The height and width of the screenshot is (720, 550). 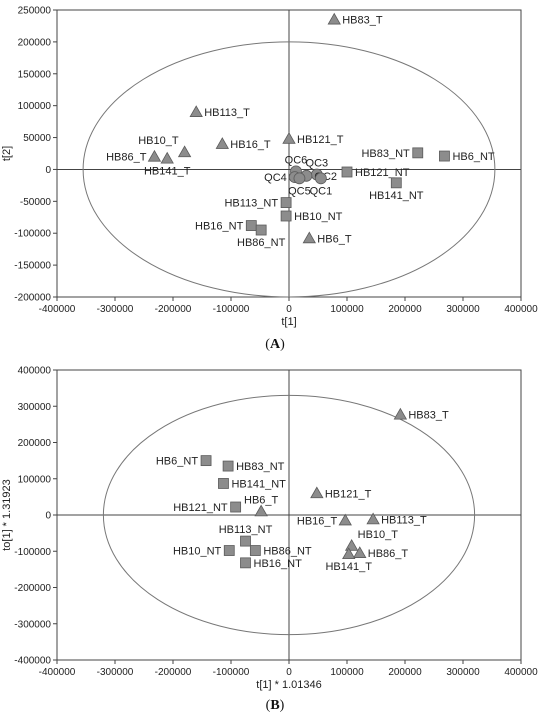 What do you see at coordinates (463, 672) in the screenshot?
I see `plot-b-x-tick-label: 300000` at bounding box center [463, 672].